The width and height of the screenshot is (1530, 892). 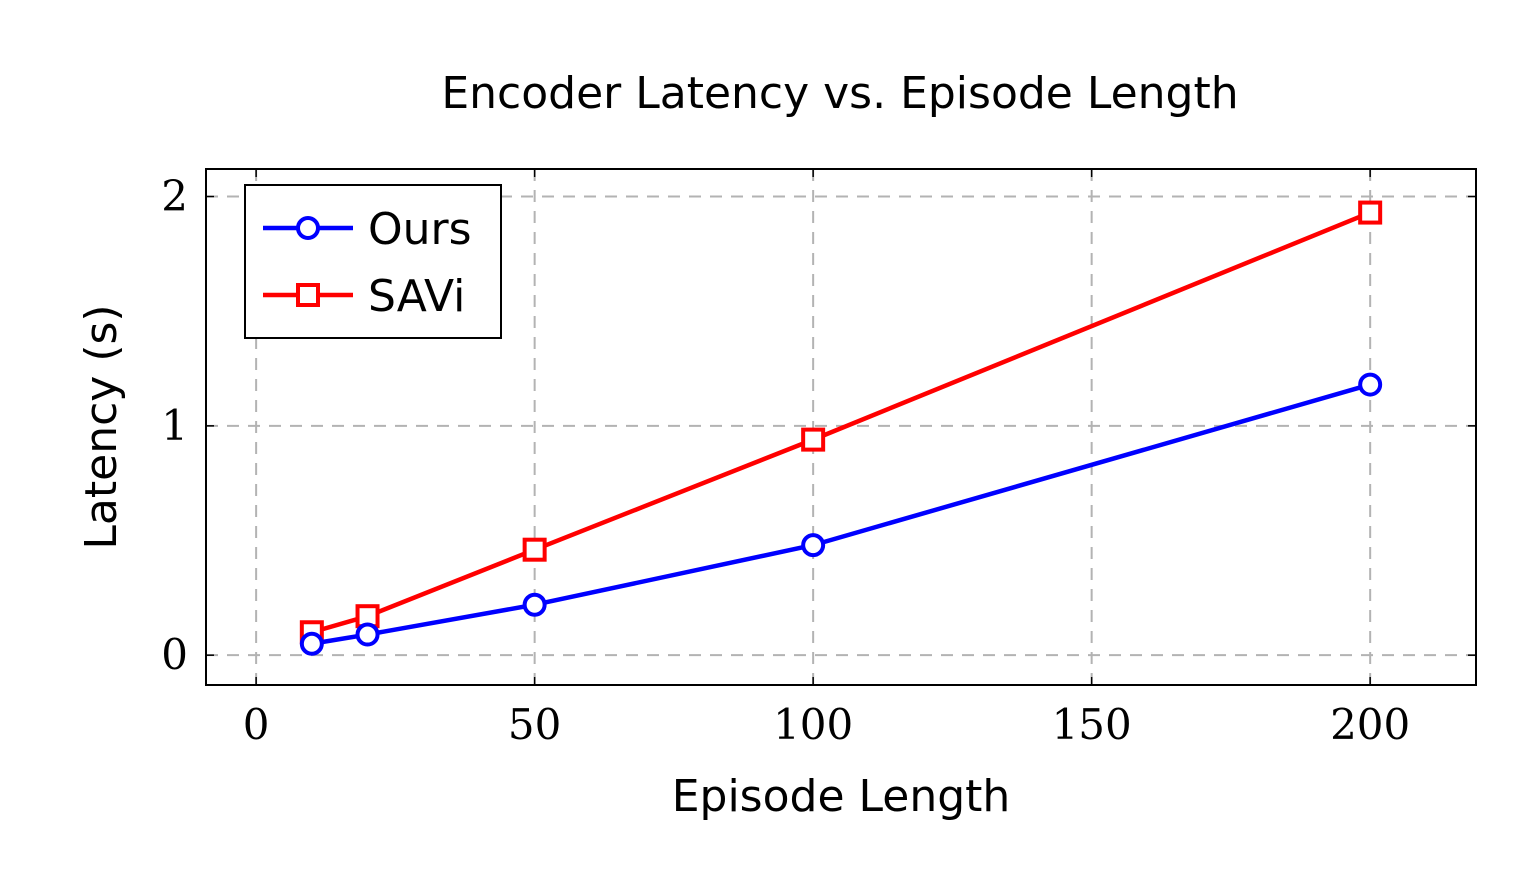 I want to click on x-tick-label: 150, so click(x=1092, y=724).